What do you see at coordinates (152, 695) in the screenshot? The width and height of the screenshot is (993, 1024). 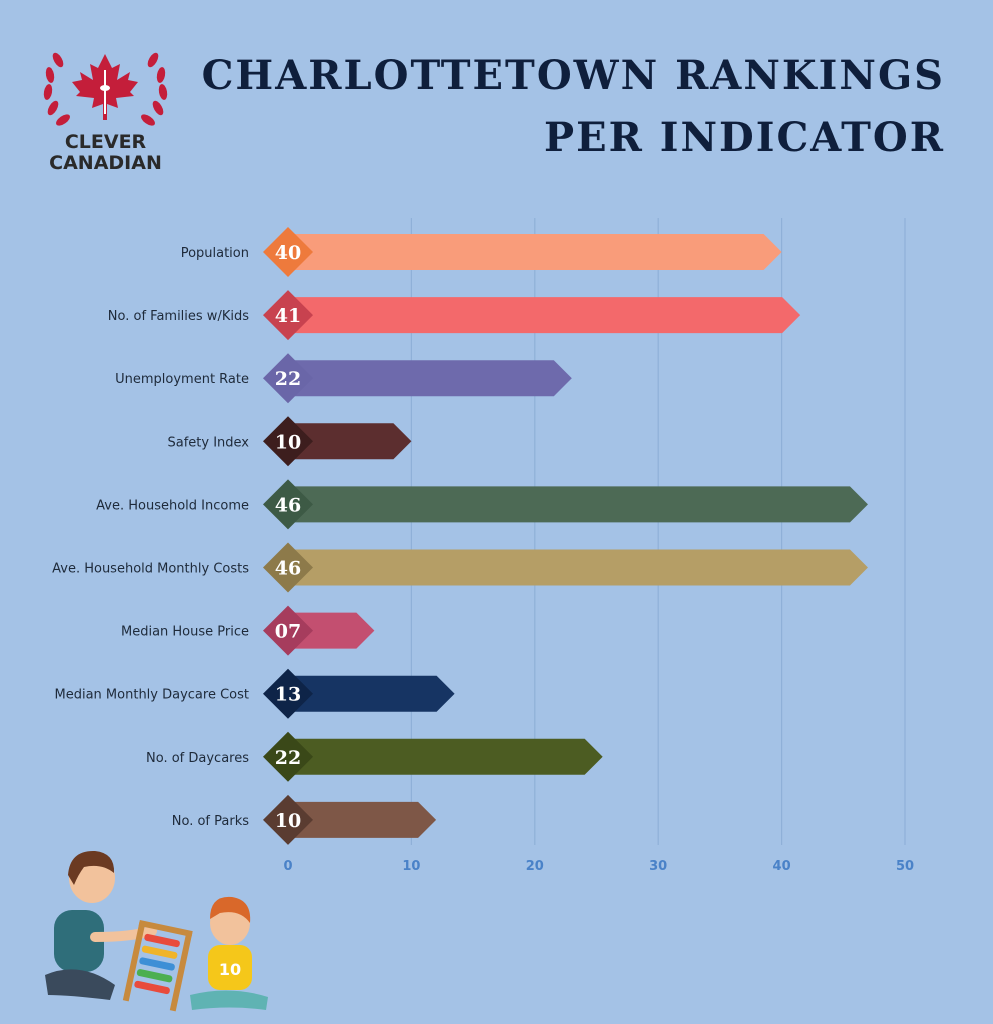 I see `category-label: Median Monthly Daycare Cost` at bounding box center [152, 695].